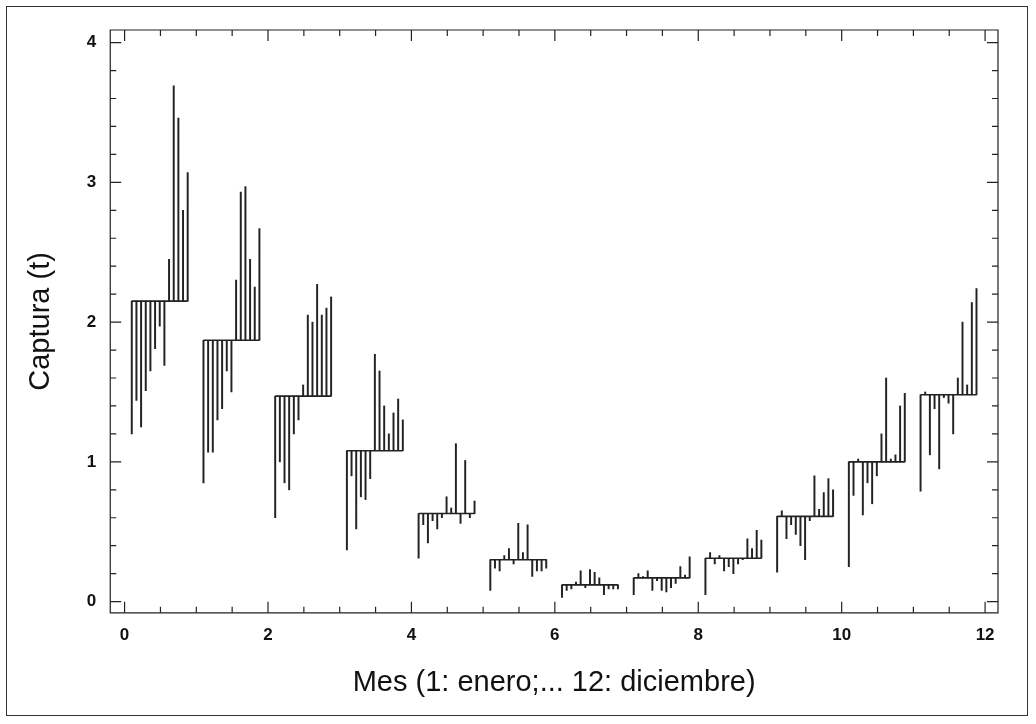 The image size is (1036, 724). What do you see at coordinates (555, 634) in the screenshot?
I see `x-tick-label: 6` at bounding box center [555, 634].